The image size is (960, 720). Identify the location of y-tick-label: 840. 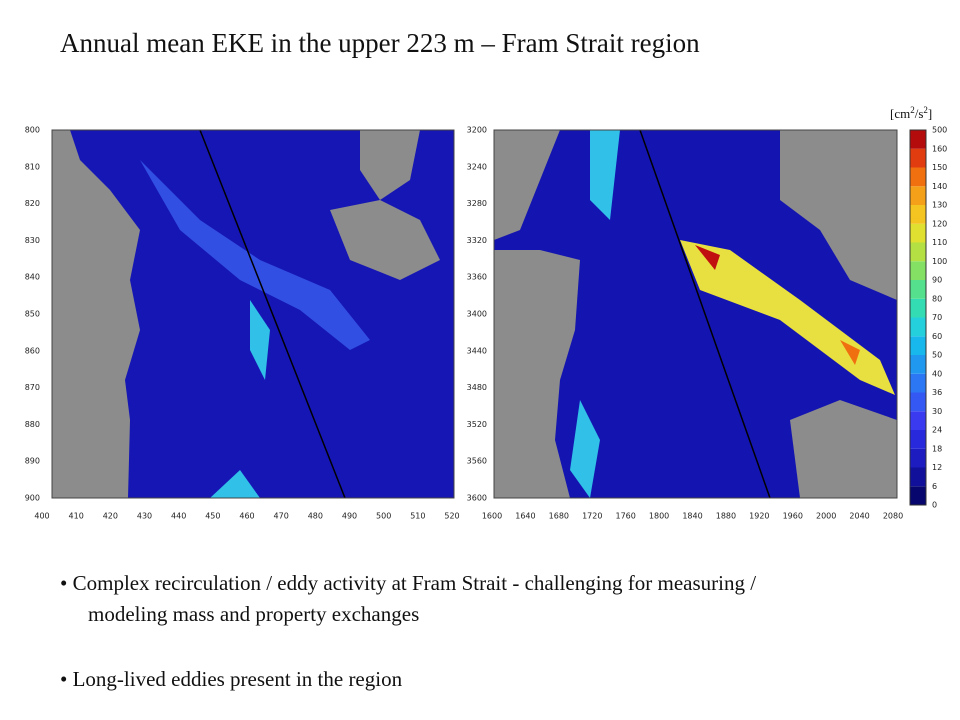
(32, 277).